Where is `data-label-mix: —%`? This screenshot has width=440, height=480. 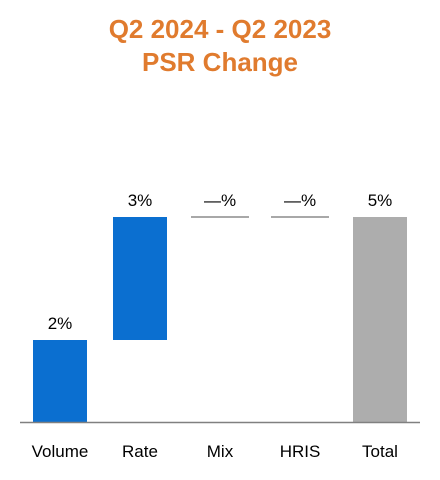 data-label-mix: —% is located at coordinates (220, 200).